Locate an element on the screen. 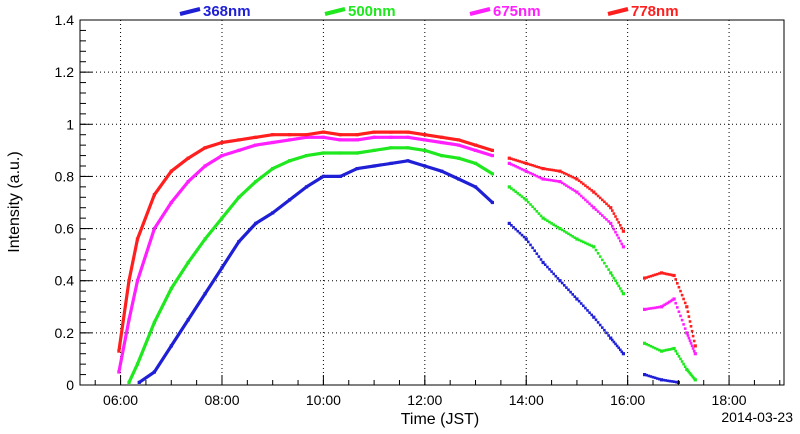 The width and height of the screenshot is (800, 434). legend: 368nm 500nm 675nm 778nm is located at coordinates (429, 11).